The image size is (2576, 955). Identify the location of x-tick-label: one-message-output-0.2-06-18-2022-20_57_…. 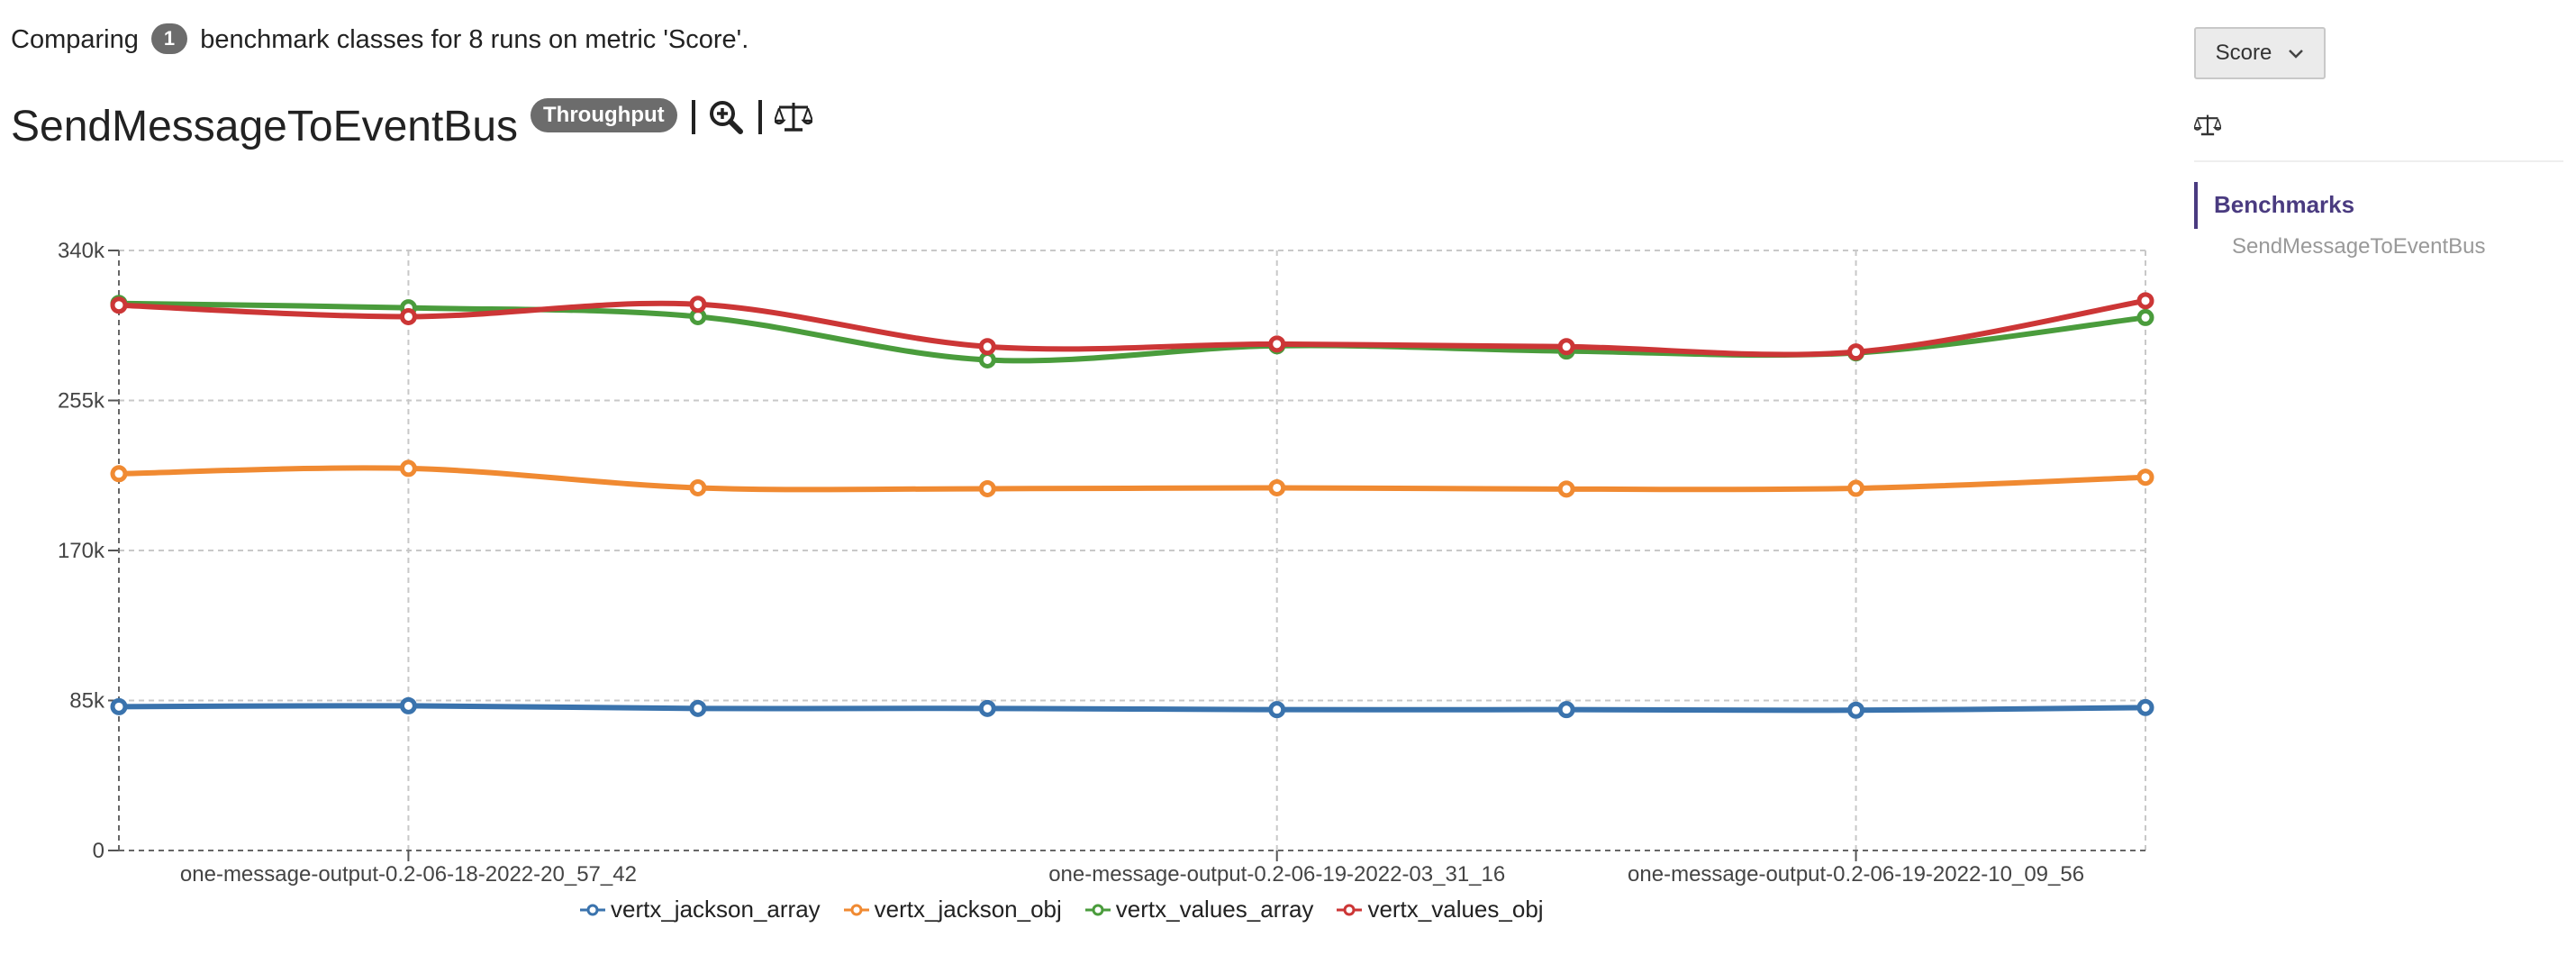
(408, 874).